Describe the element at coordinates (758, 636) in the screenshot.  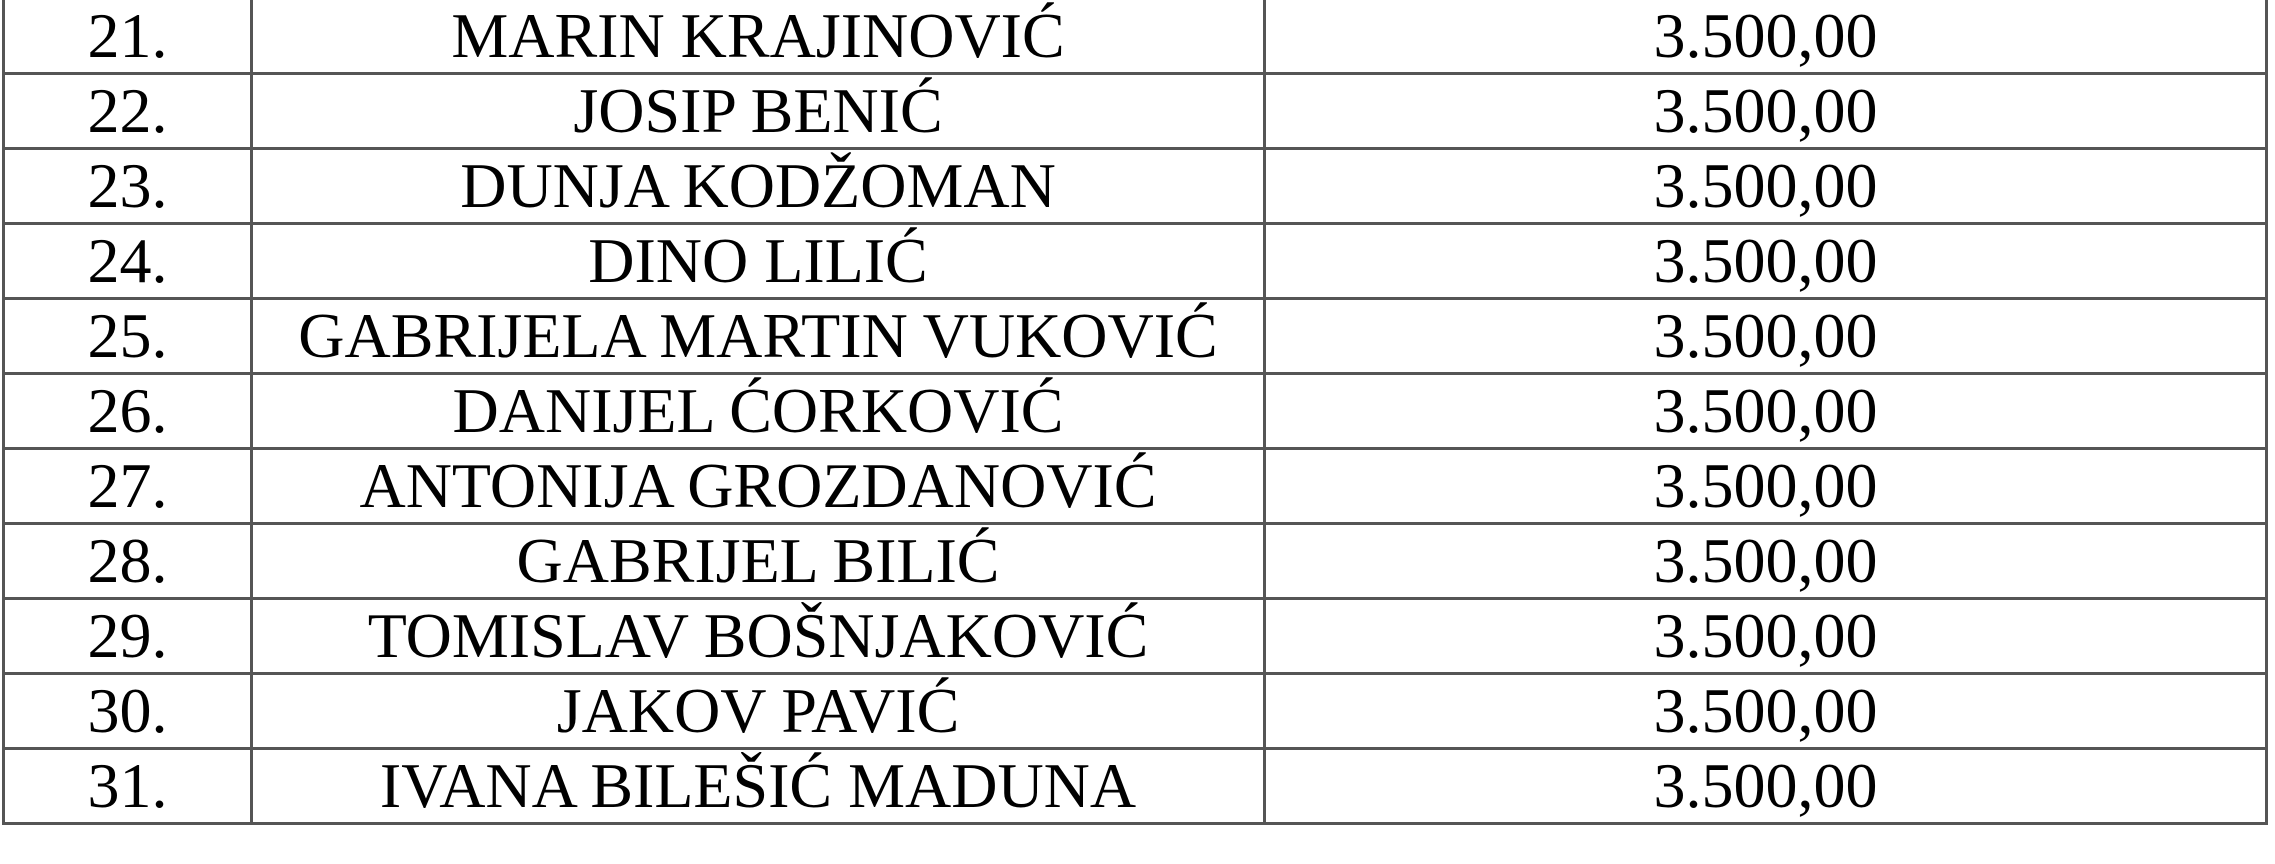
I see `person-name: TOMISLAV BOŠNJAKOVIĆ` at that location.